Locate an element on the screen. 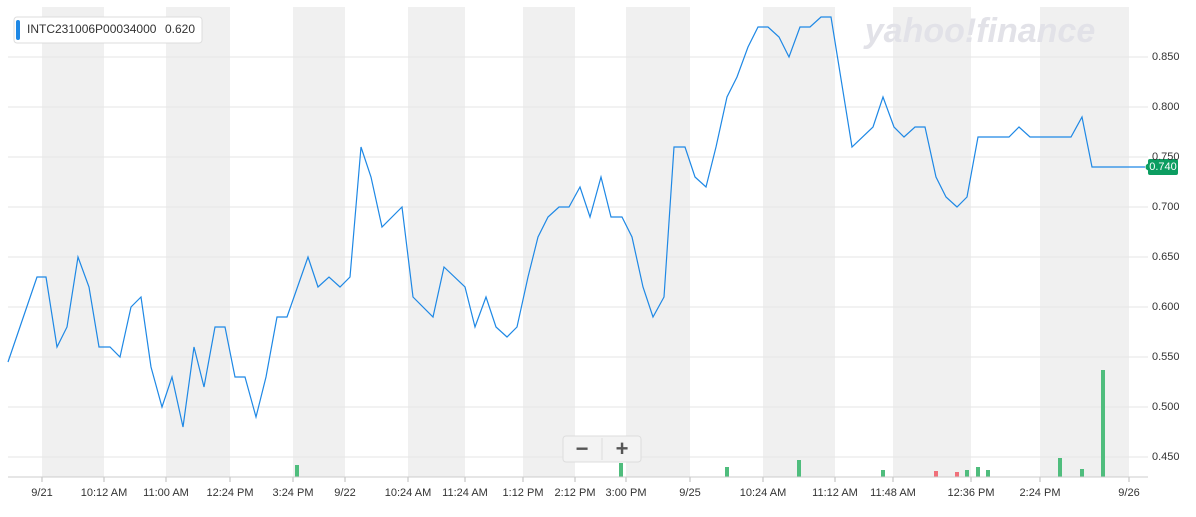  zoom-out: − is located at coordinates (582, 448).